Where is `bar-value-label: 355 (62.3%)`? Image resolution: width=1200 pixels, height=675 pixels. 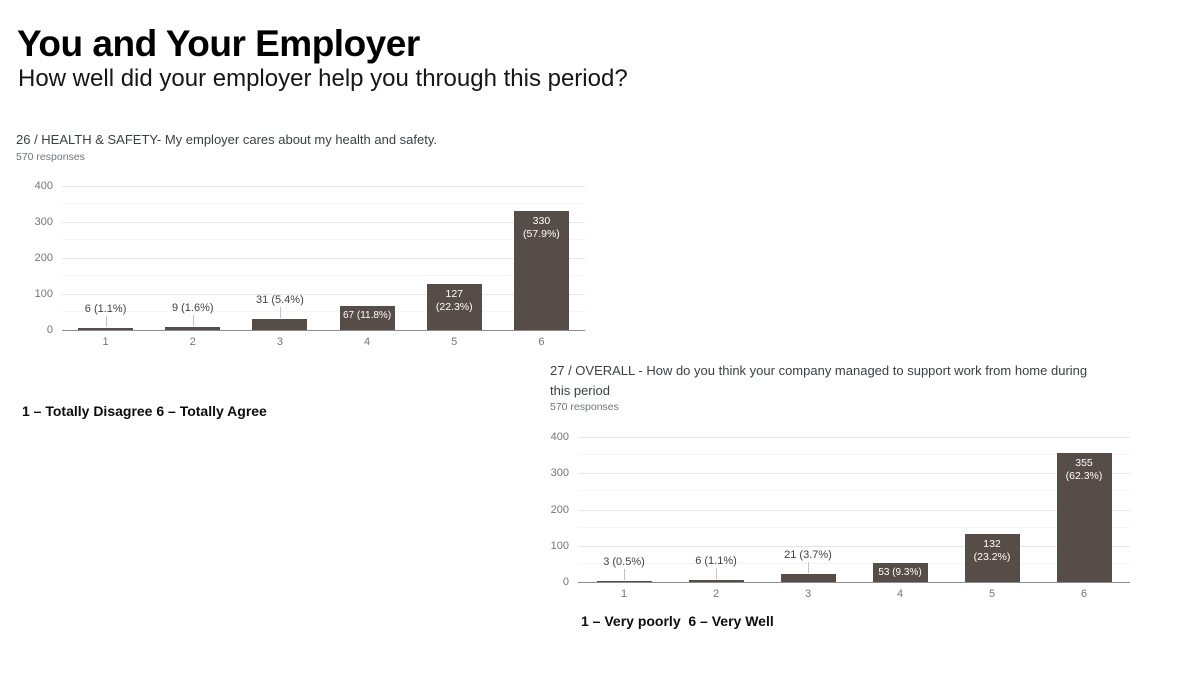 bar-value-label: 355 (62.3%) is located at coordinates (1084, 470).